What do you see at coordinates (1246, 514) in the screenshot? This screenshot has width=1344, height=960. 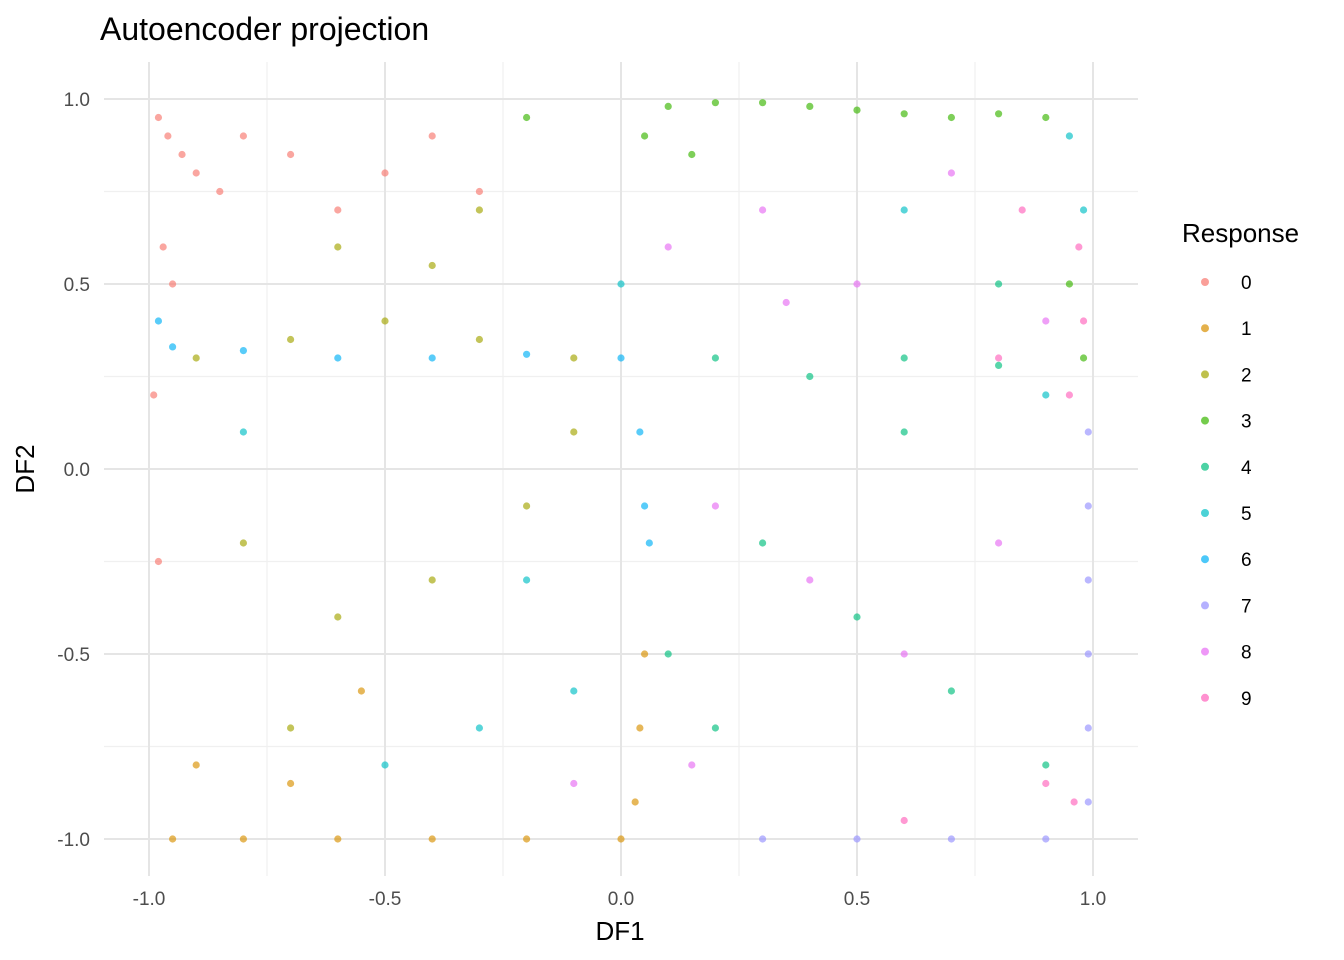 I see `legend-label: 5` at bounding box center [1246, 514].